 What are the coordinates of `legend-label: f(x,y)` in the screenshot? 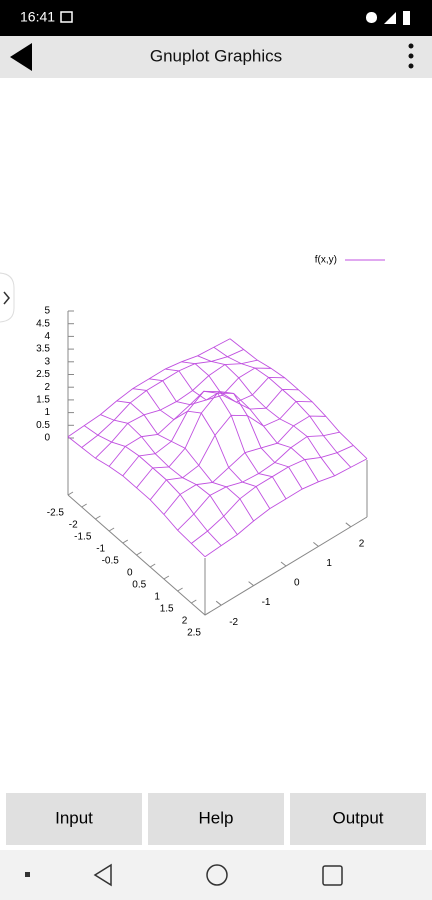 It's located at (326, 260).